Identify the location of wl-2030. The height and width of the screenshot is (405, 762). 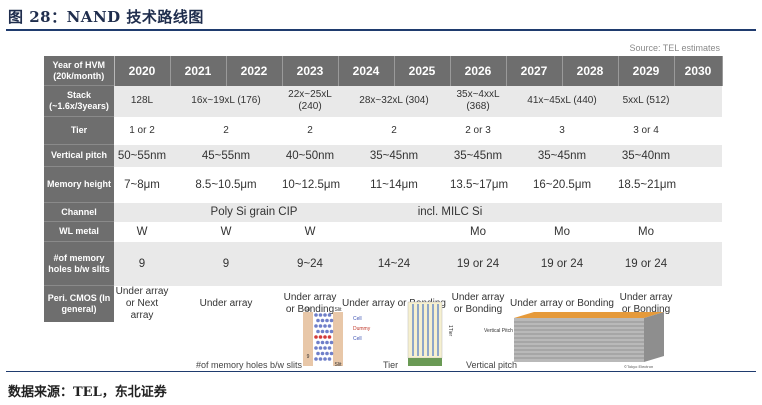
(698, 231).